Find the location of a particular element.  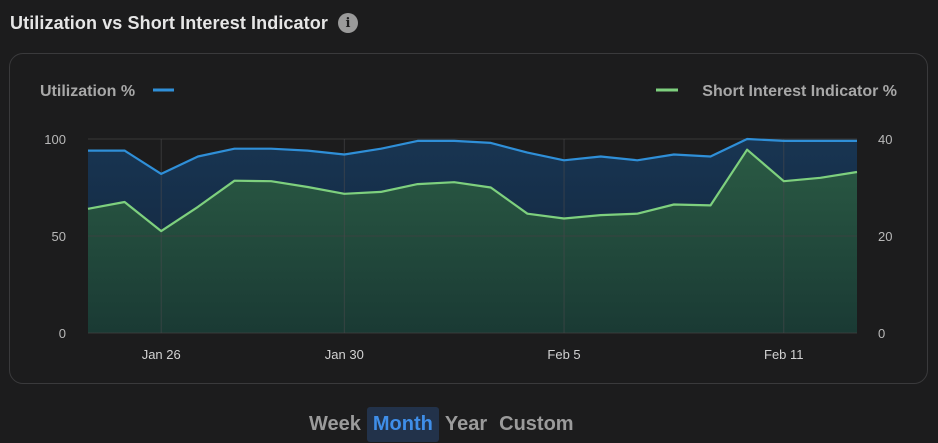

legend-short-interest-label: Short Interest Indicator % is located at coordinates (799, 91).